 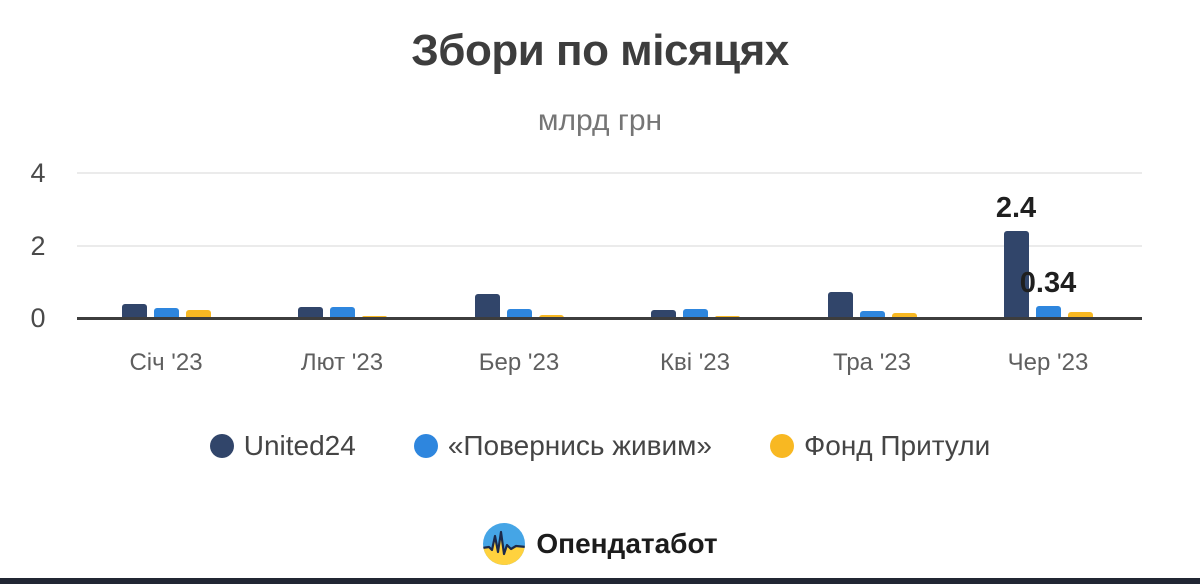 I want to click on chart-legend: United24 «Повернись живим» Фонд Притули, so click(x=600, y=446).